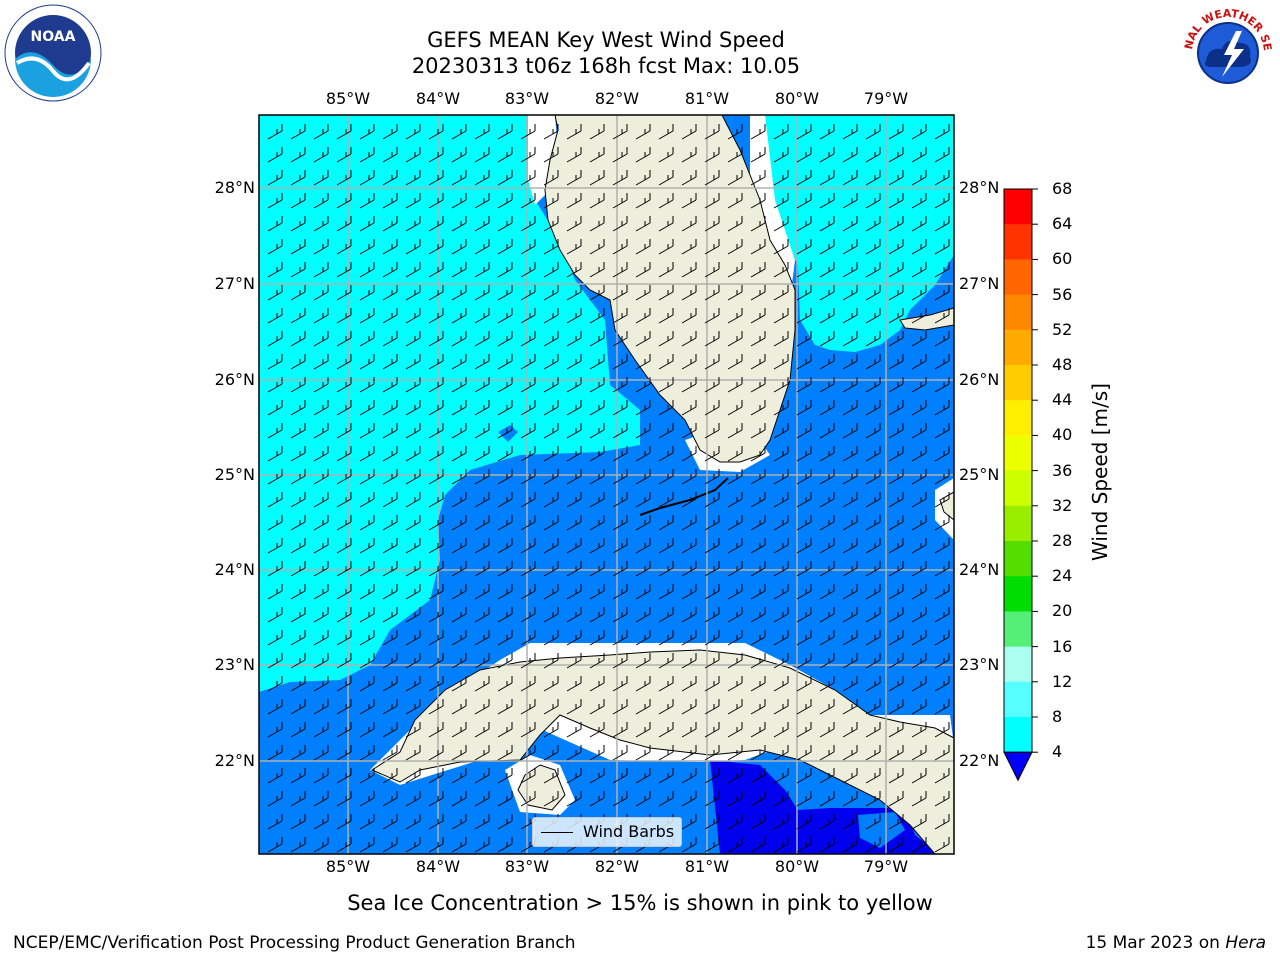  What do you see at coordinates (234, 474) in the screenshot?
I see `lat-label-left: 25°N` at bounding box center [234, 474].